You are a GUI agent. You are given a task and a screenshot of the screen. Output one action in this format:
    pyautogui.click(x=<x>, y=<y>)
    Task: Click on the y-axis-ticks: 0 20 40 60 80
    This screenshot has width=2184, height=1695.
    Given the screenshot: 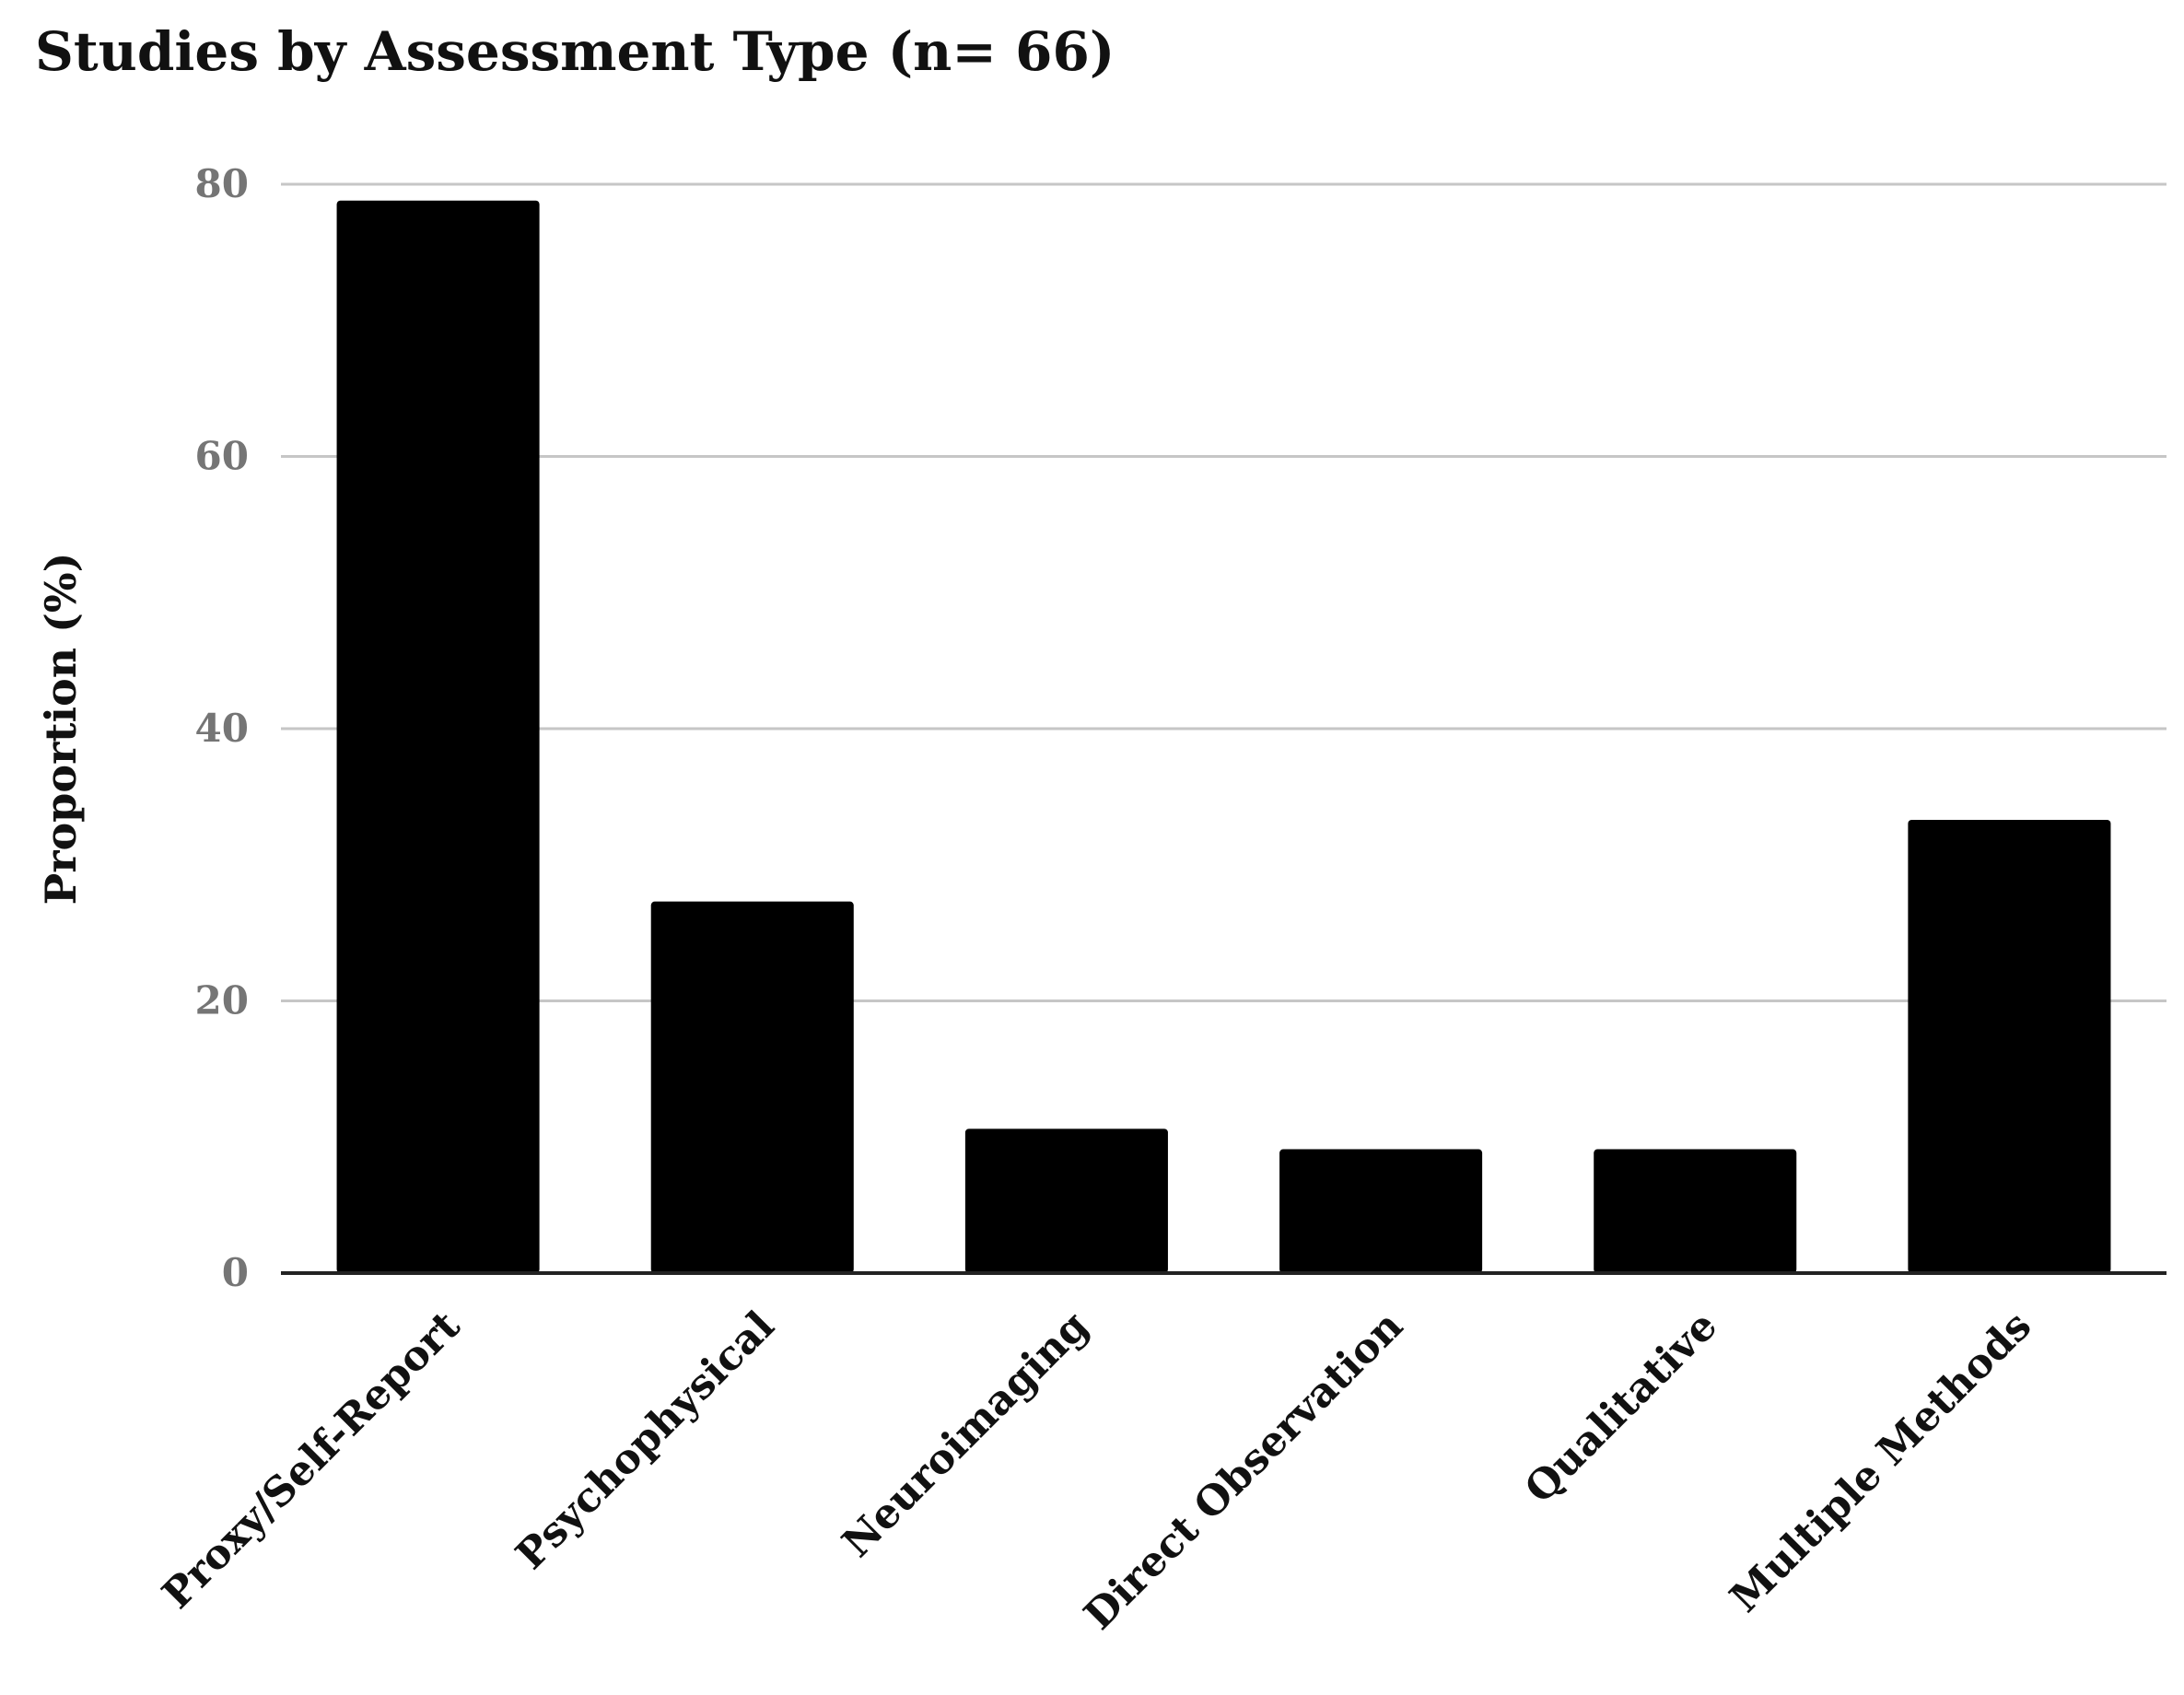 What is the action you would take?
    pyautogui.click(x=222, y=728)
    